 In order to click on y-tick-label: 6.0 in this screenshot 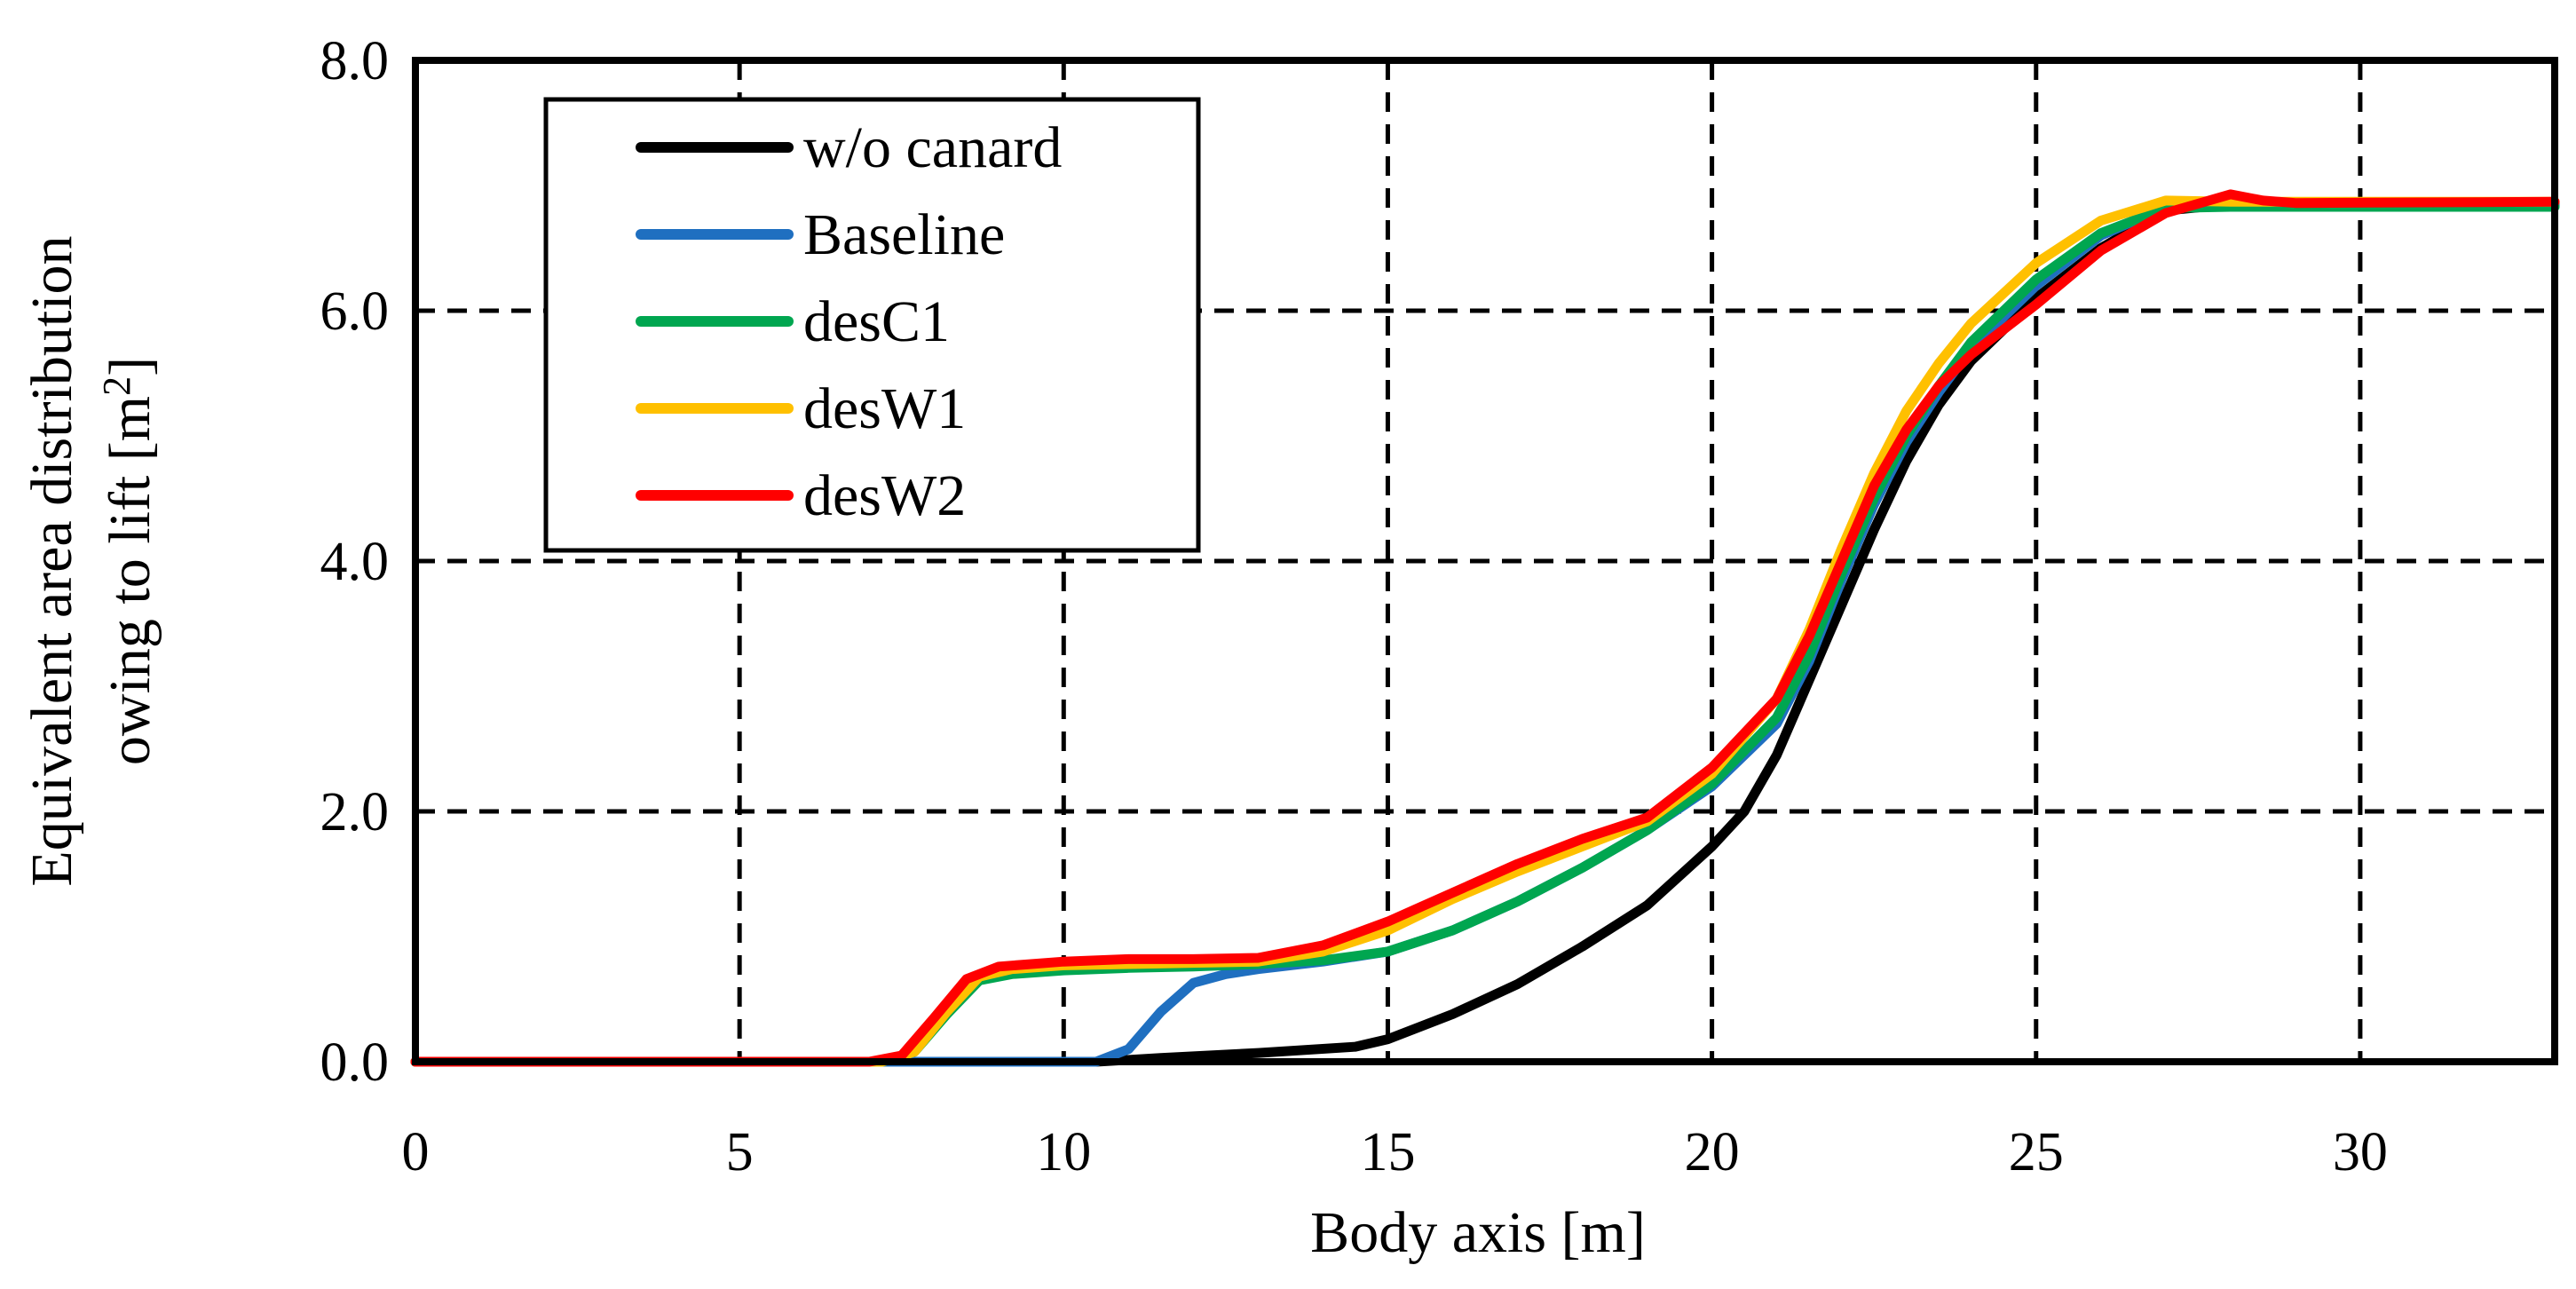, I will do `click(355, 311)`.